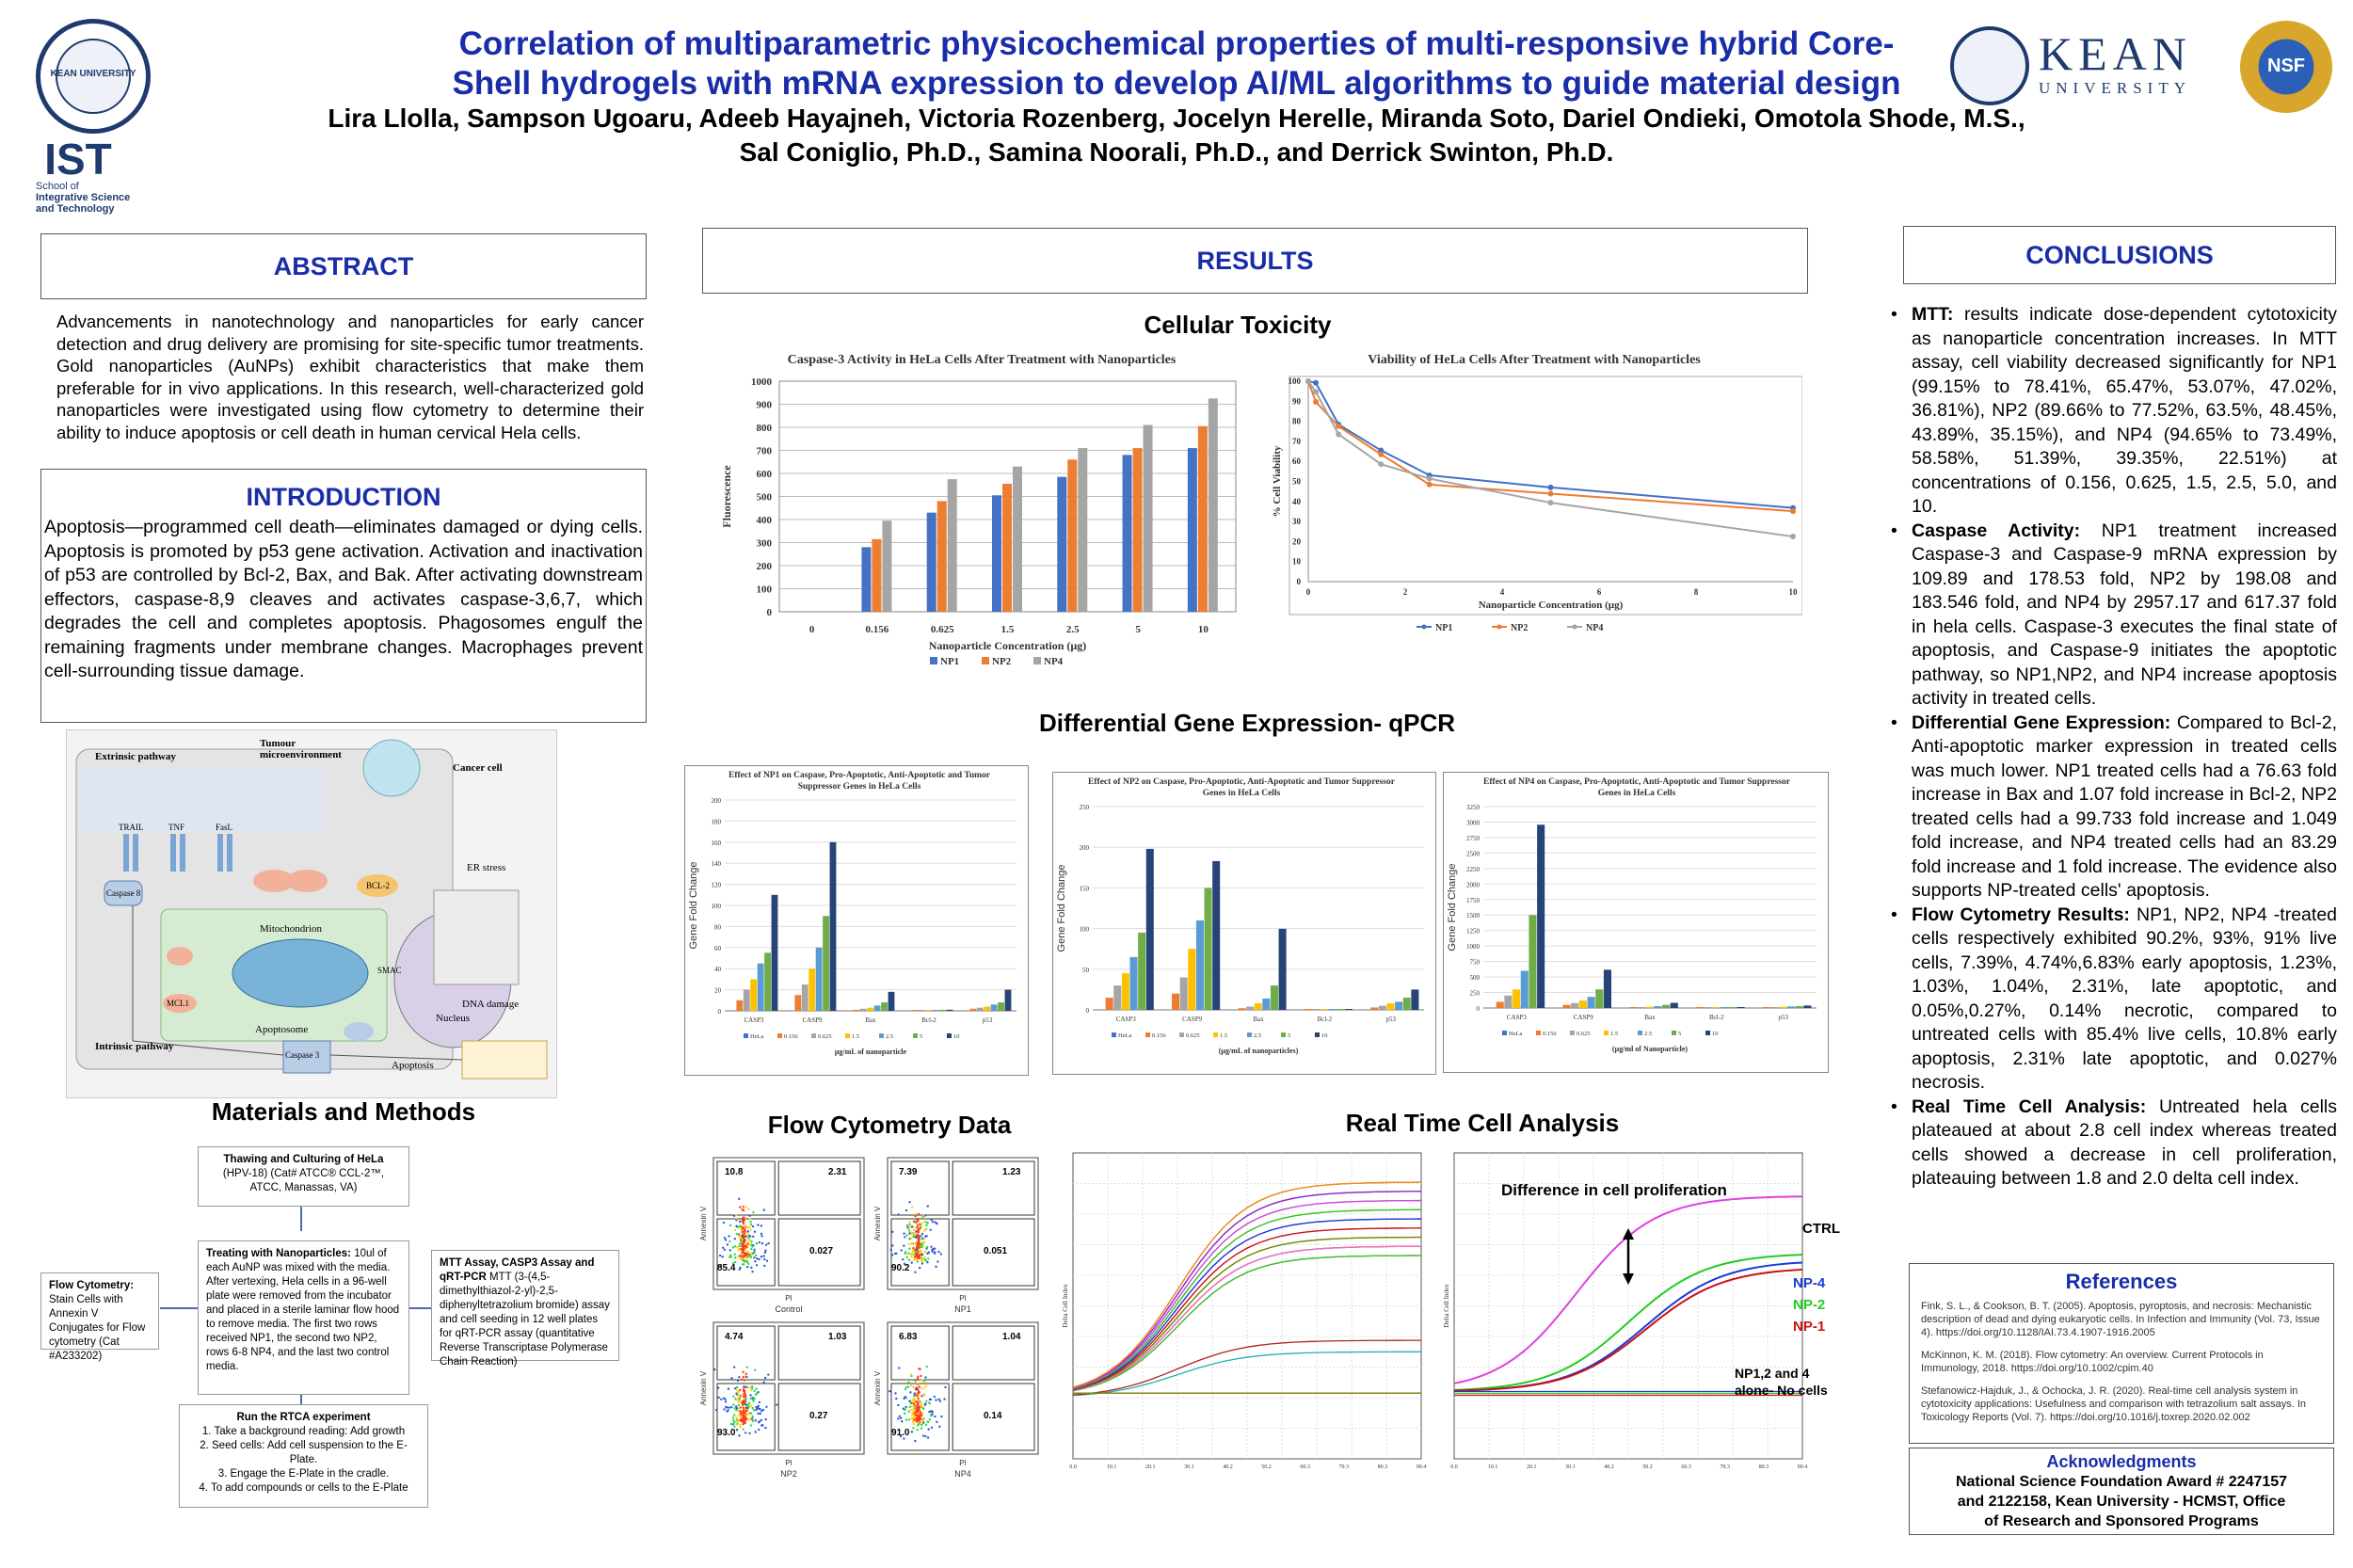 The height and width of the screenshot is (1568, 2353). I want to click on ist-name1: Integrative Science, so click(84, 197).